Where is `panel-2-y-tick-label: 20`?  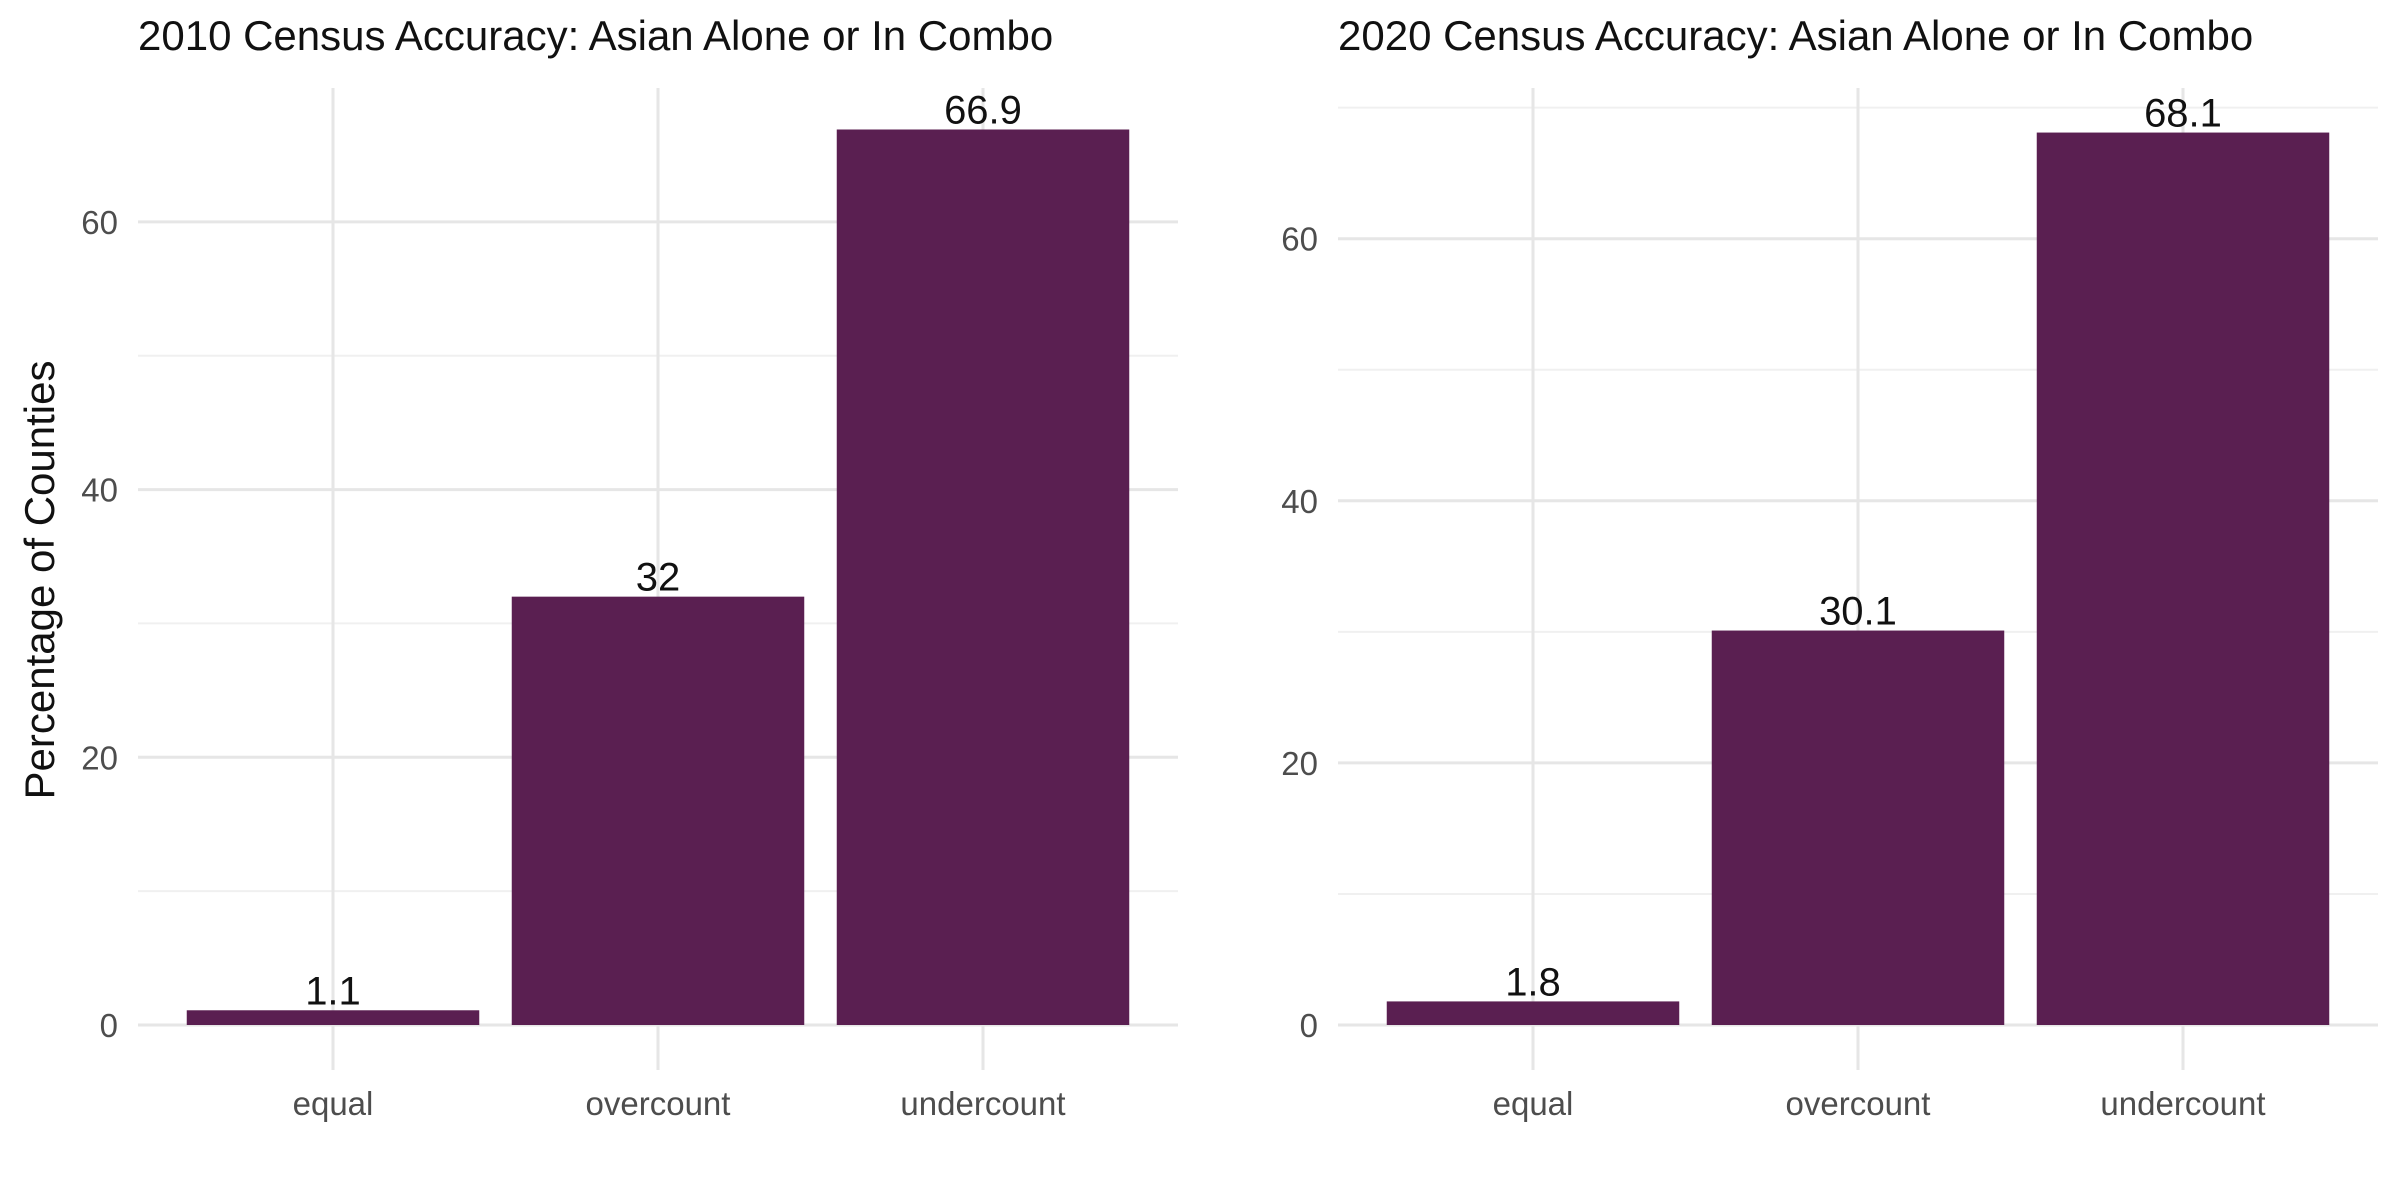
panel-2-y-tick-label: 20 is located at coordinates (1299, 763).